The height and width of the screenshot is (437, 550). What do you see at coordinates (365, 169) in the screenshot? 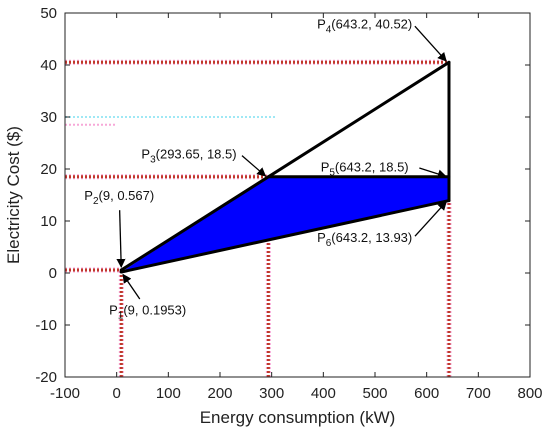
I see `annotation-P5: P5(643.2, 18.5)` at bounding box center [365, 169].